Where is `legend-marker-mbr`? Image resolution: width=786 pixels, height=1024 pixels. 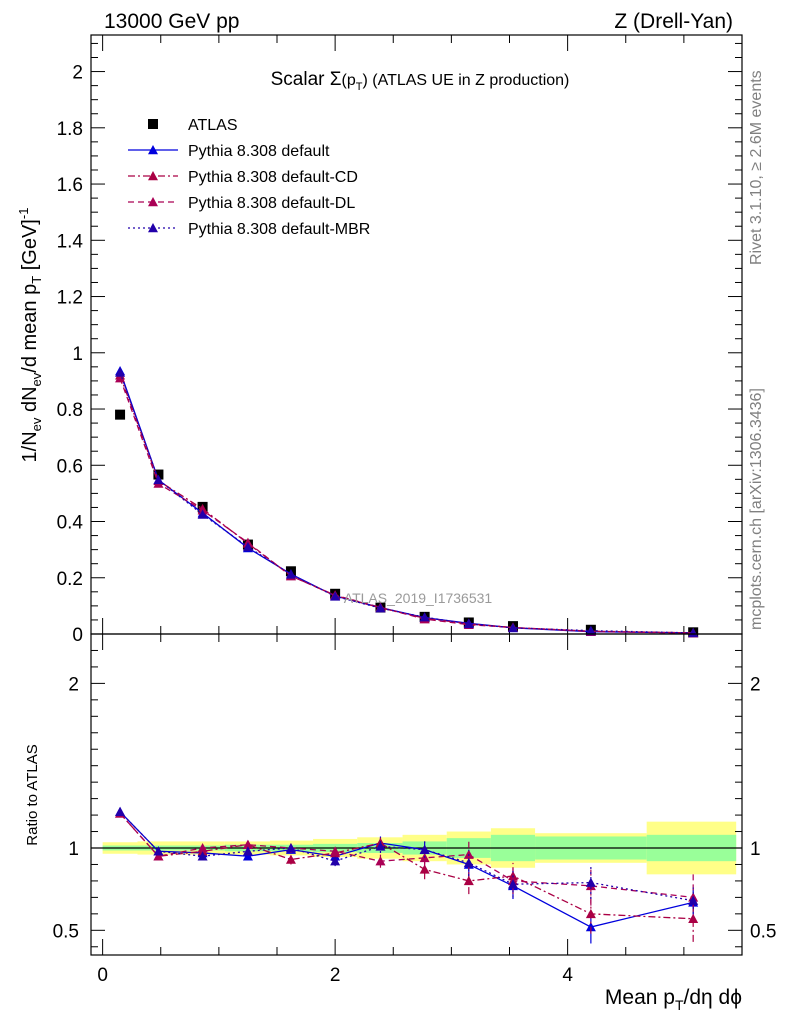
legend-marker-mbr is located at coordinates (153, 228).